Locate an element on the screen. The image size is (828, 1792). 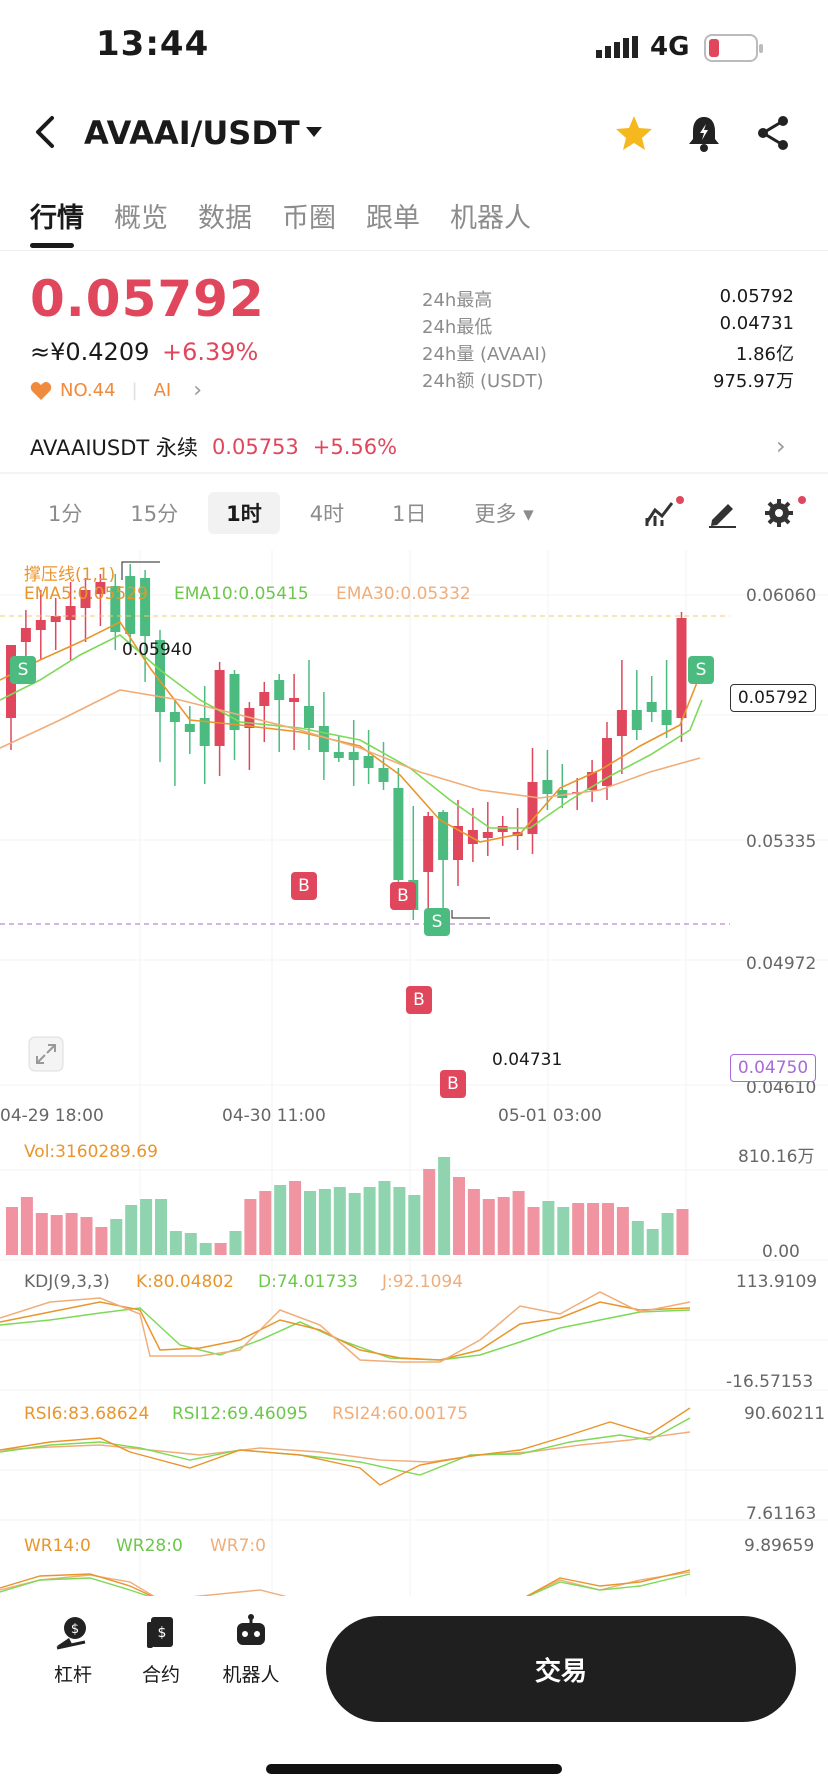
share-icon is located at coordinates (773, 133).